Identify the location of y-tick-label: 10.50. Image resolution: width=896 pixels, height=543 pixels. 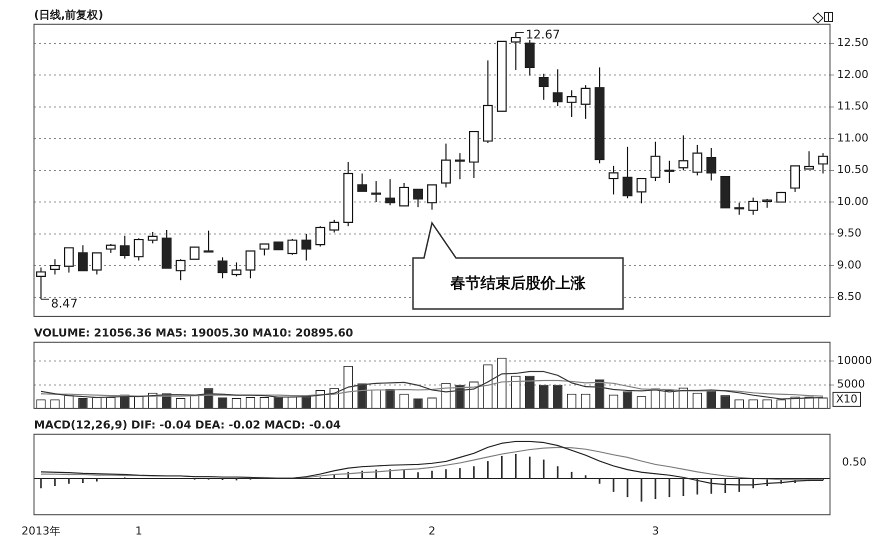
(852, 169).